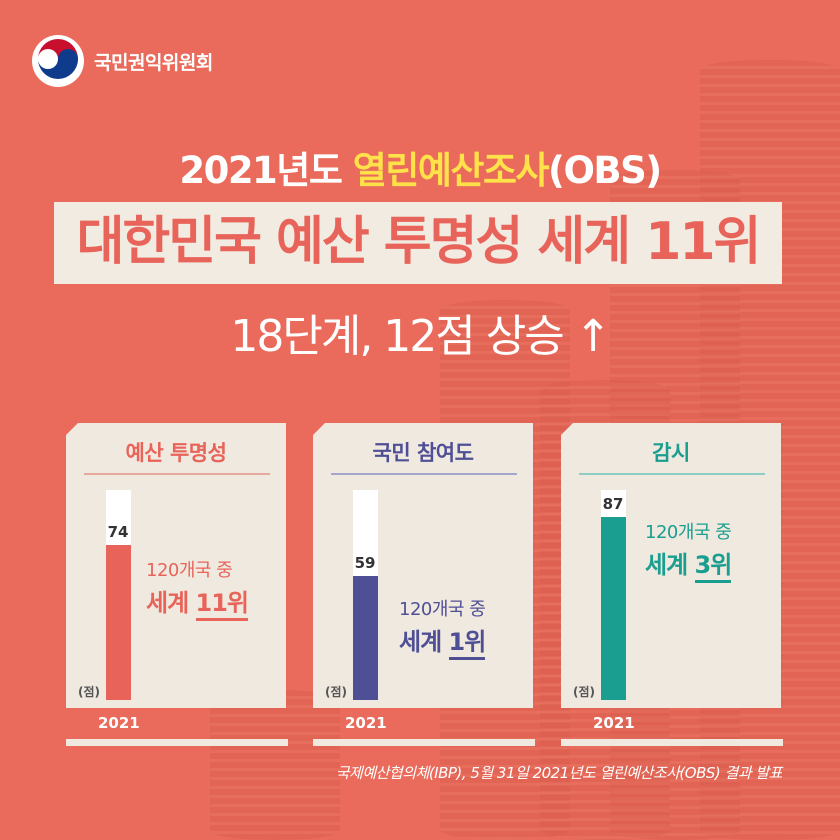  Describe the element at coordinates (423, 565) in the screenshot. I see `chart-panel-public-participation: 국민 참여도 59 (점) 120개국 중 세계 1위` at that location.